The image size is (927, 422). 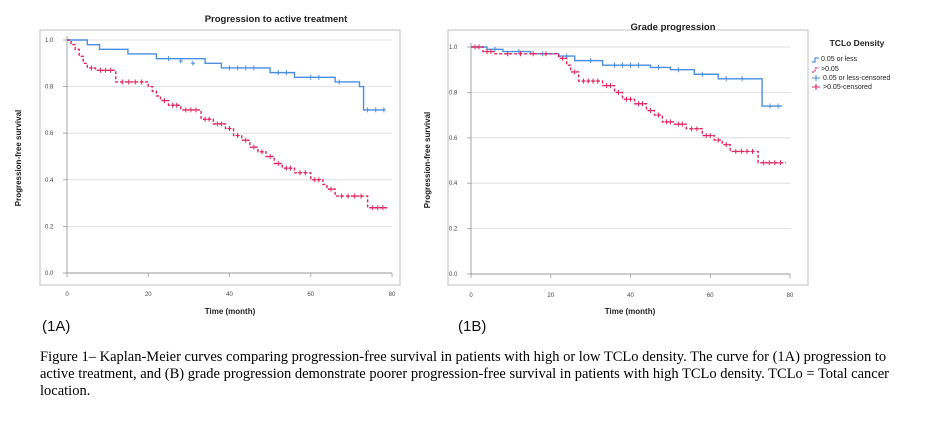 What do you see at coordinates (225, 75) in the screenshot?
I see `series-line-low-density` at bounding box center [225, 75].